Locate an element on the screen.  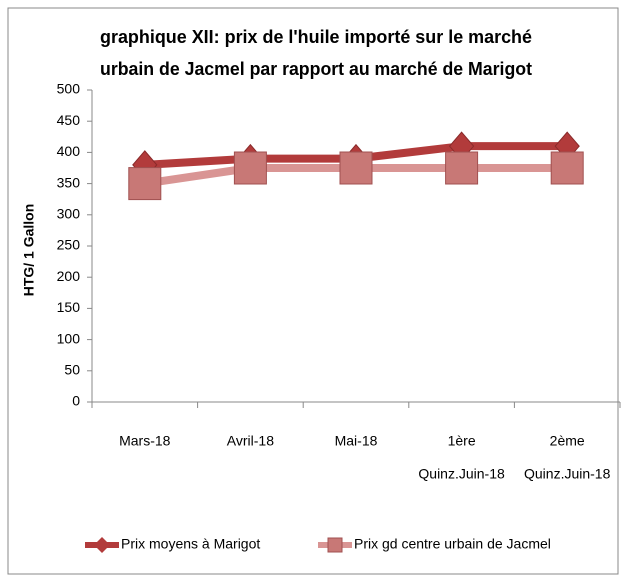
legend-label: Prix gd centre urbain de Jacmel is located at coordinates (452, 544).